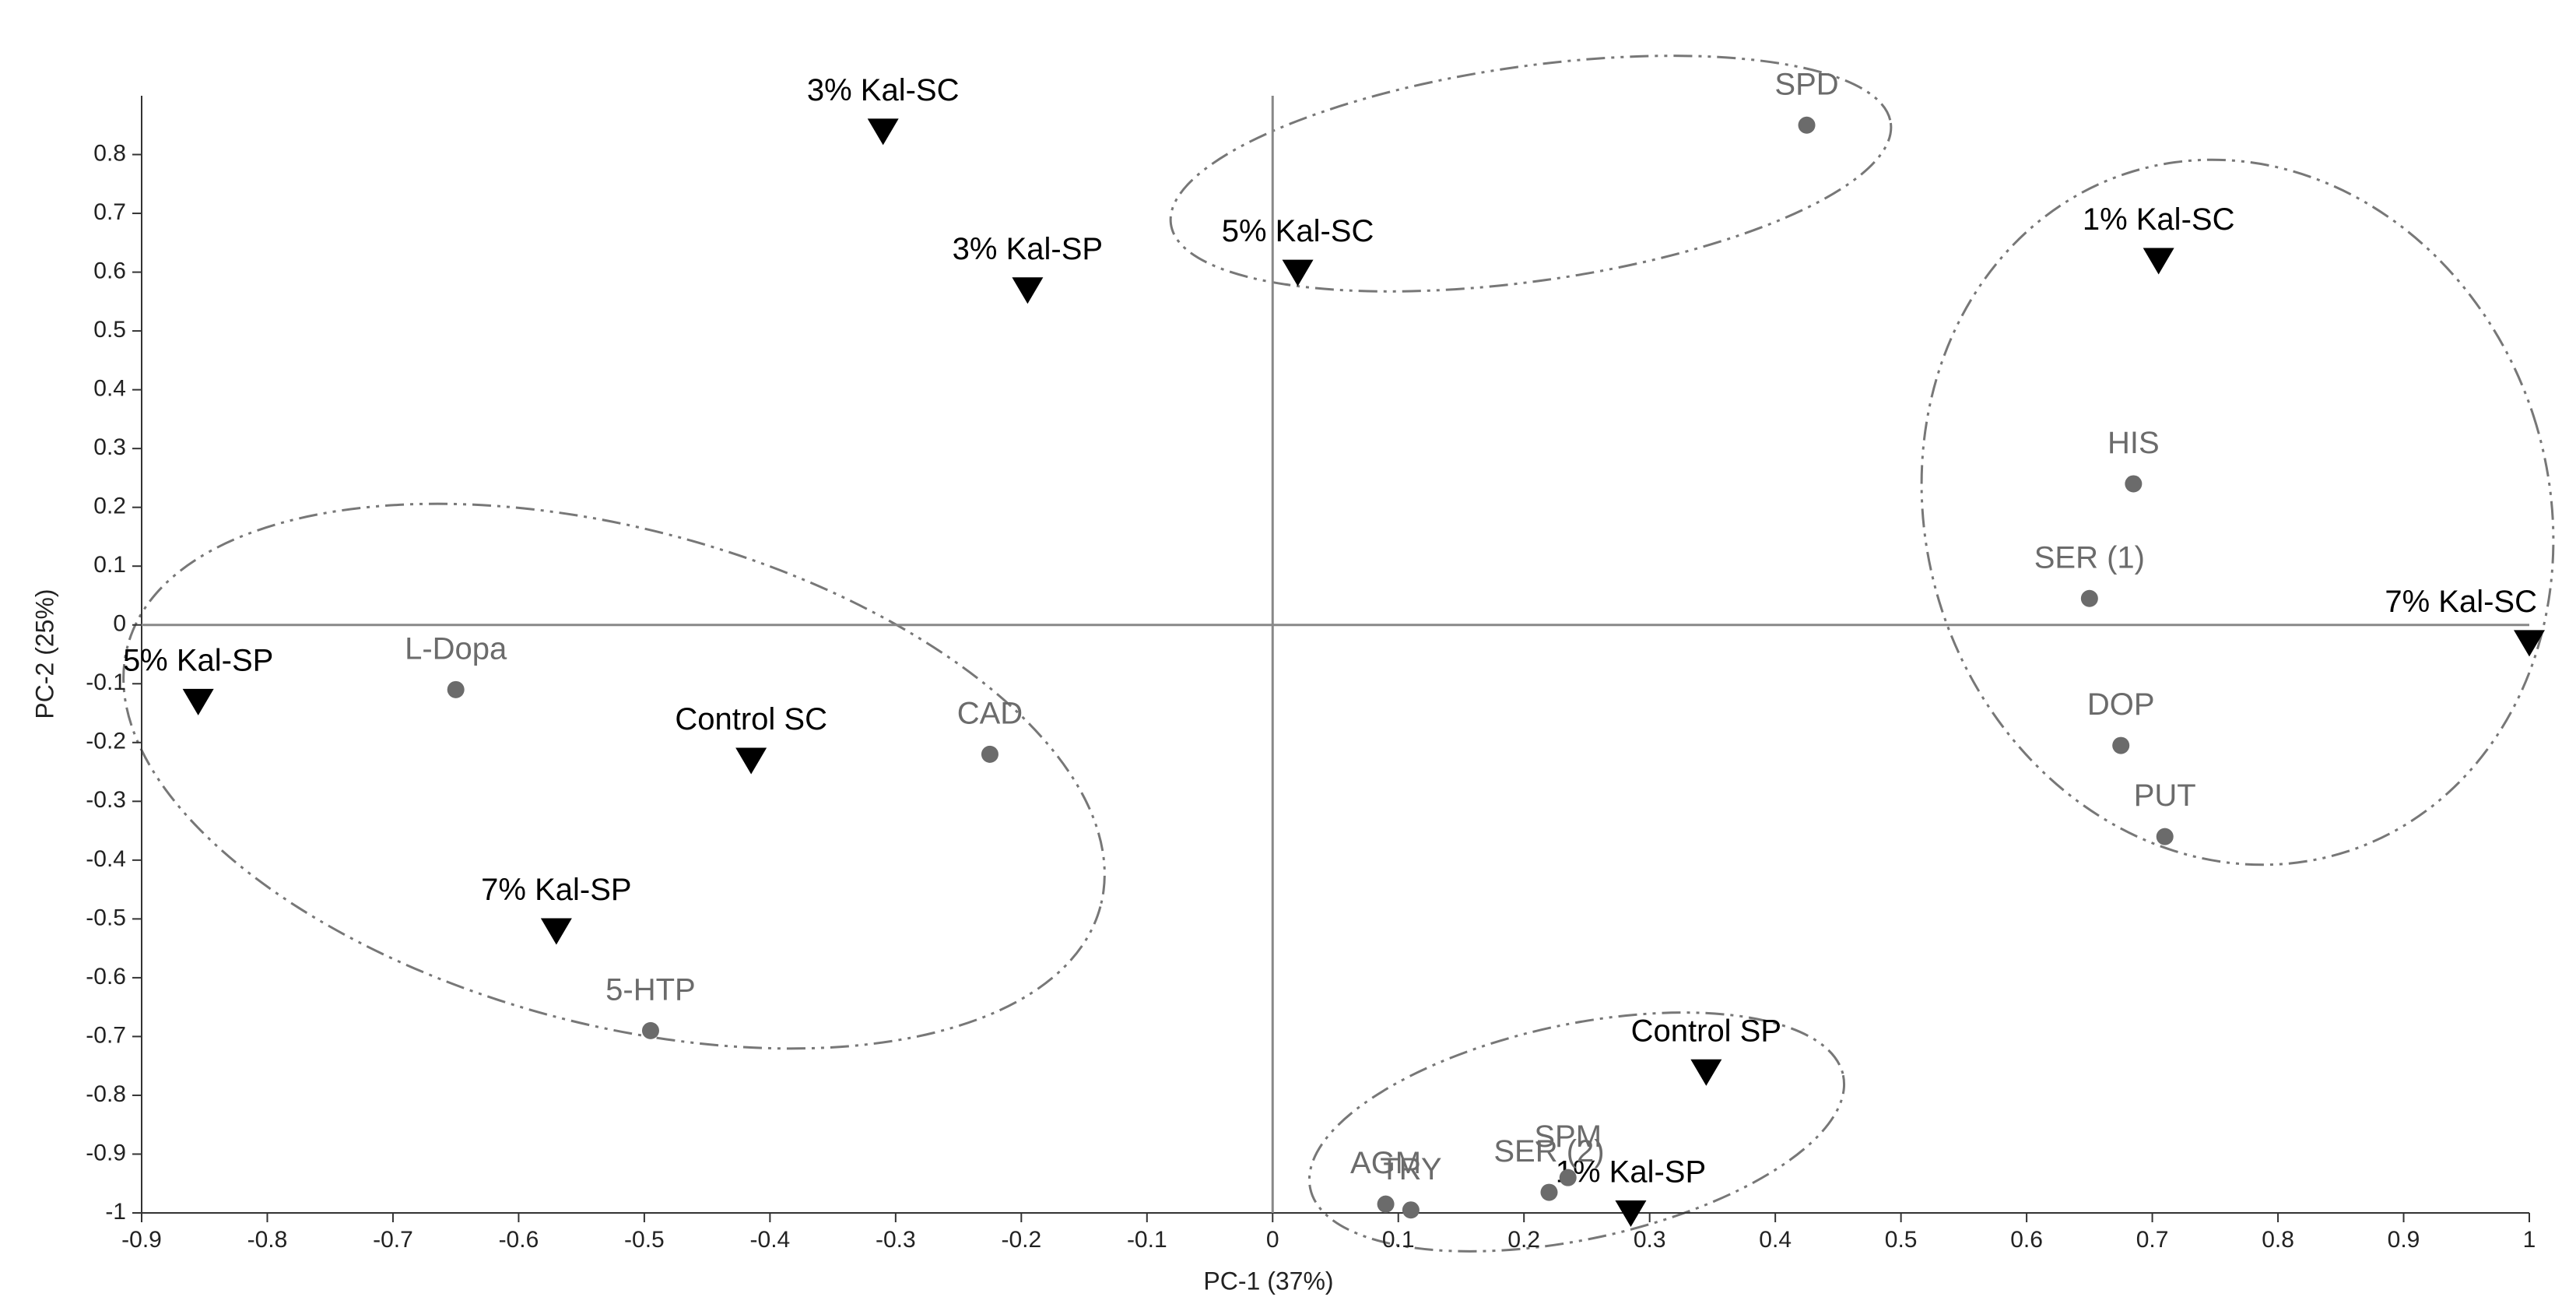 Image resolution: width=2576 pixels, height=1311 pixels. I want to click on x-tick-label: 0.2, so click(1524, 1240).